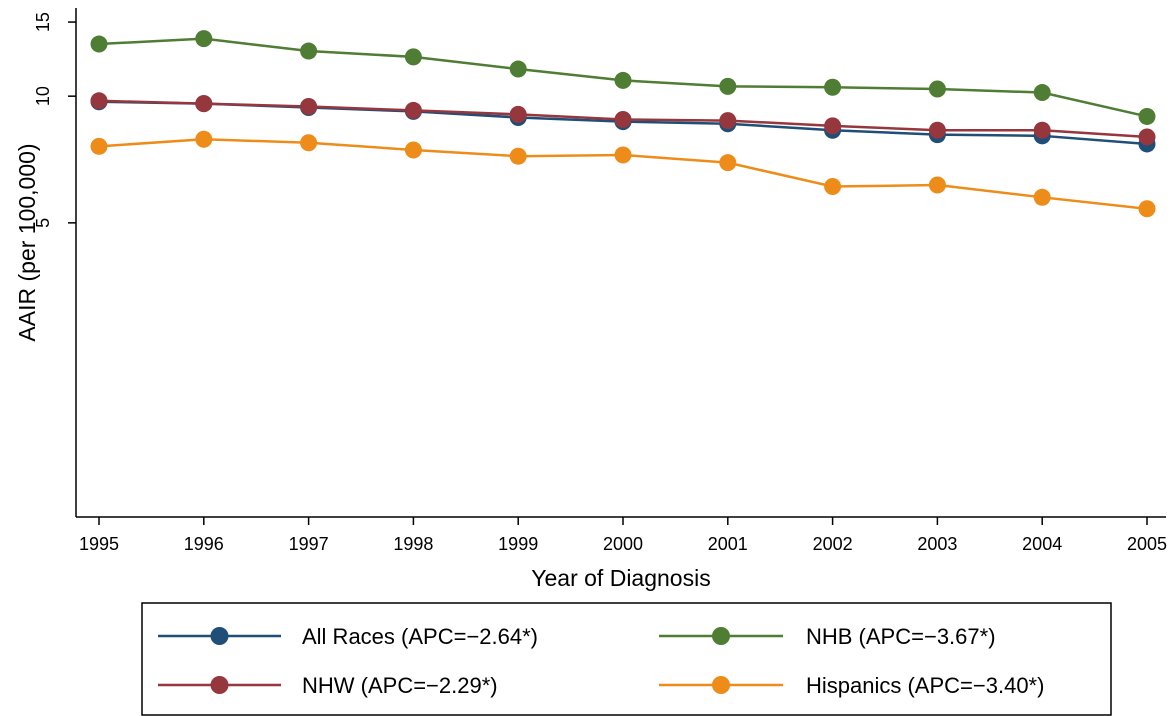  Describe the element at coordinates (1042, 544) in the screenshot. I see `x-tick-label: 2004` at that location.